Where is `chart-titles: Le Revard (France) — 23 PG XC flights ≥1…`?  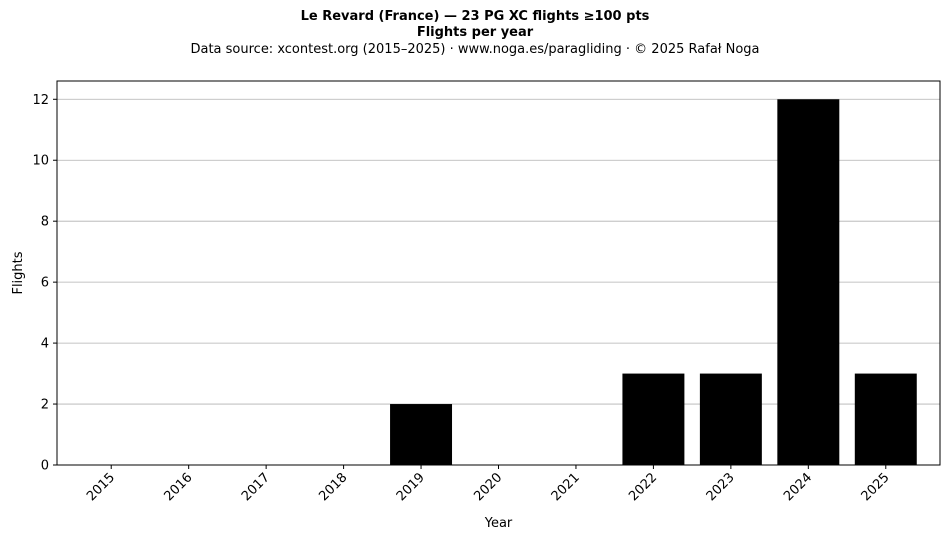 chart-titles: Le Revard (France) — 23 PG XC flights ≥1… is located at coordinates (475, 34).